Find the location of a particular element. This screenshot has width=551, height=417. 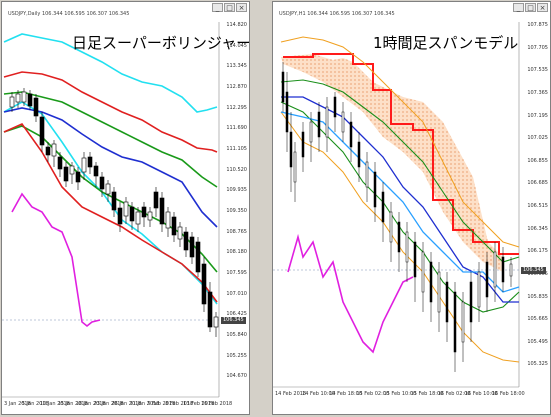

price-tick-label: 106.685 is located at coordinates (537, 183).